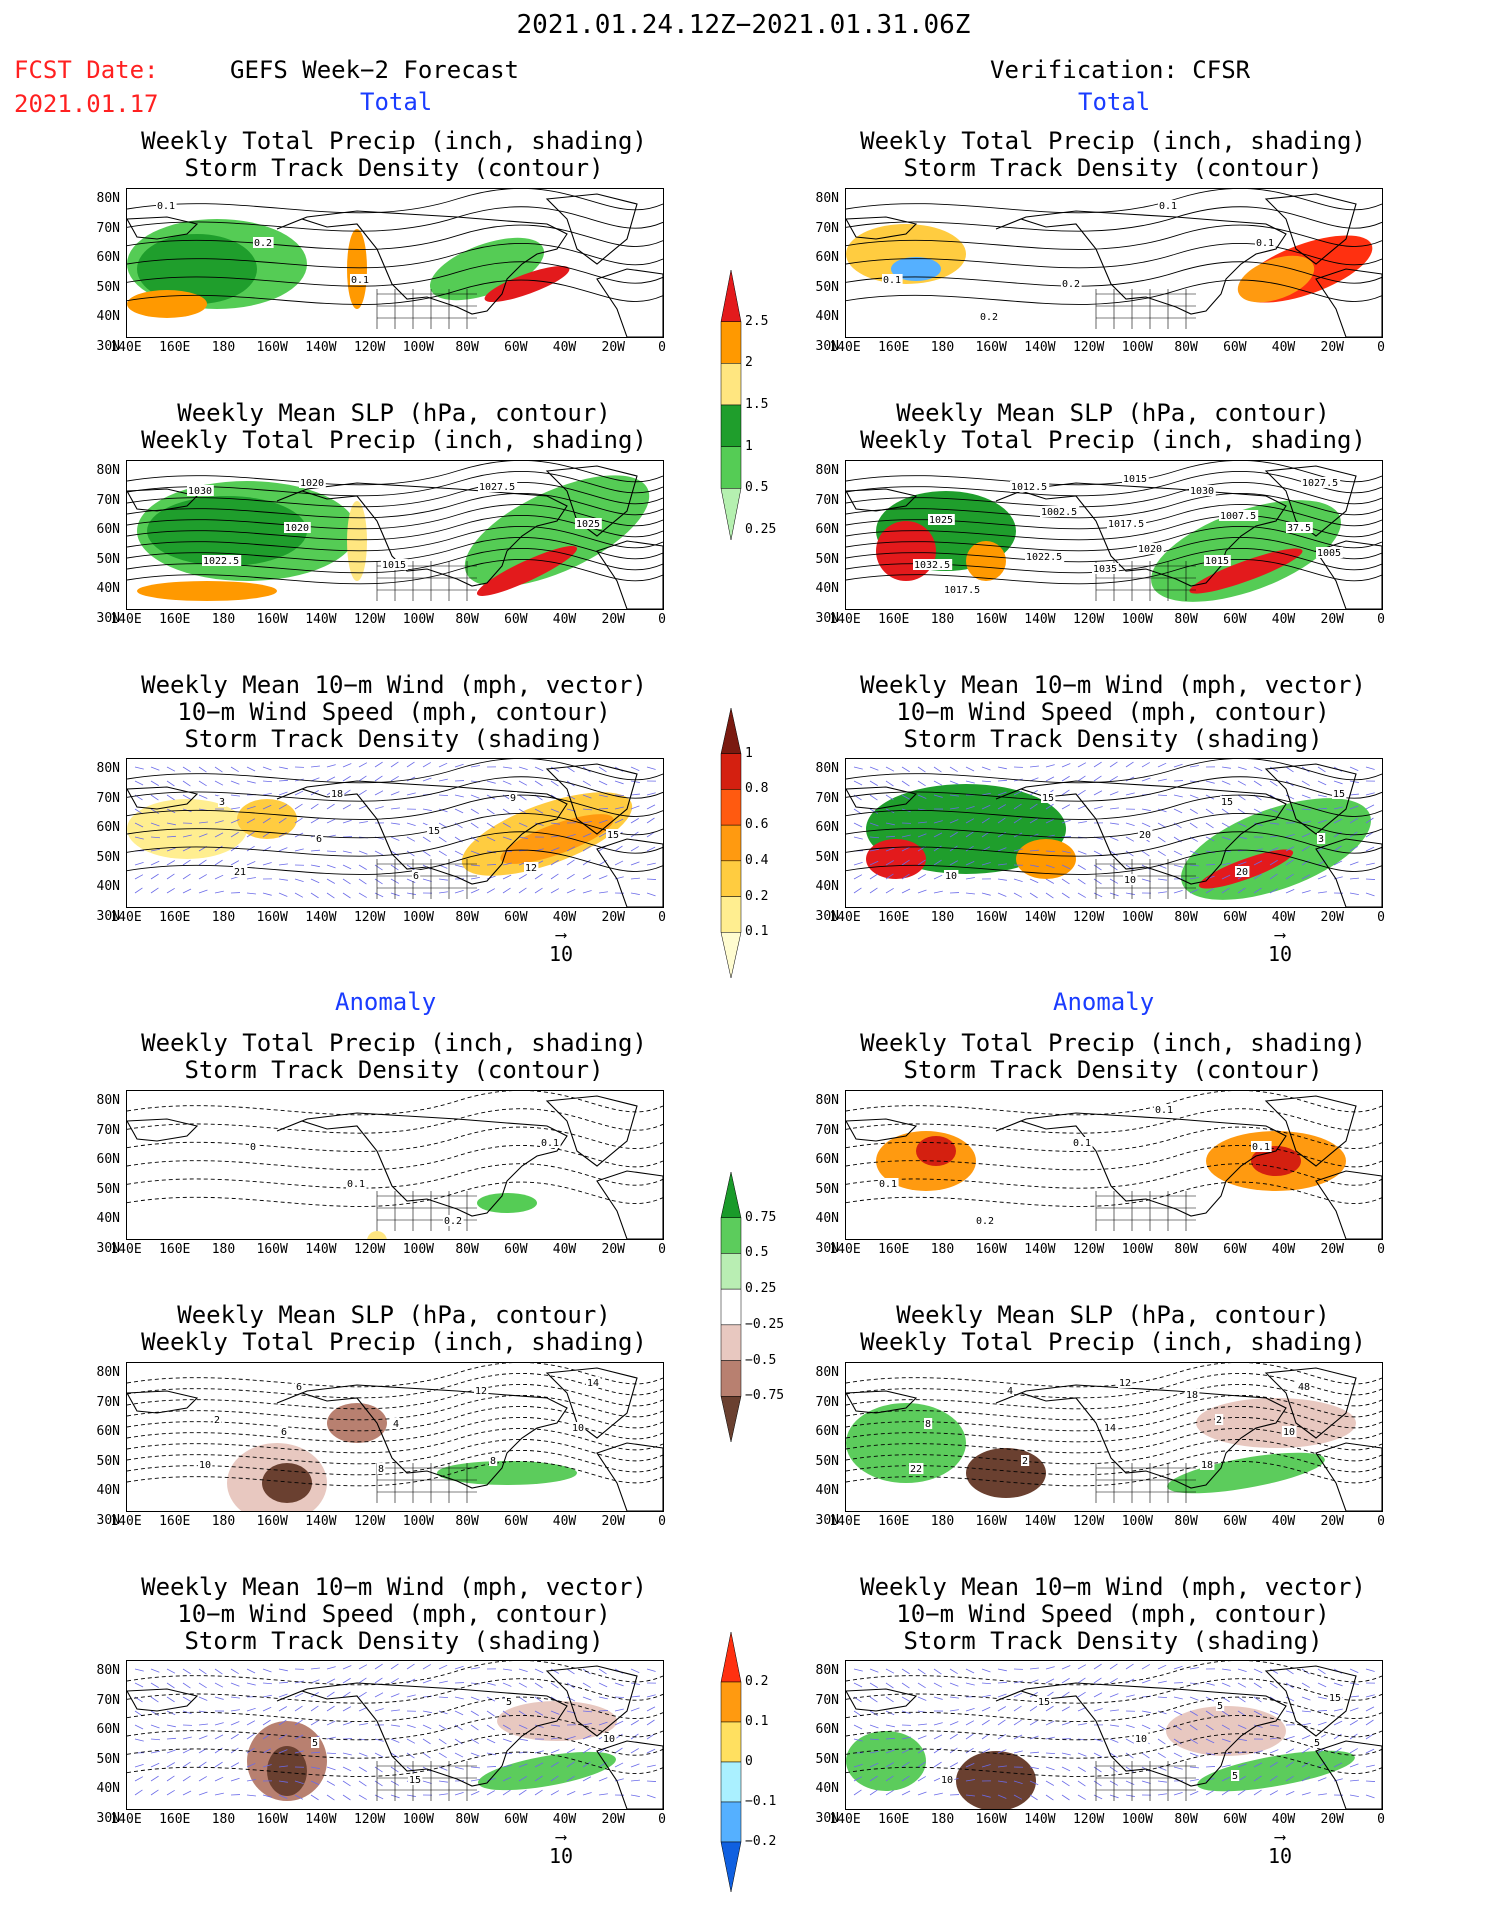 The width and height of the screenshot is (1487, 1925). I want to click on lat-tick: 50N, so click(827, 1759).